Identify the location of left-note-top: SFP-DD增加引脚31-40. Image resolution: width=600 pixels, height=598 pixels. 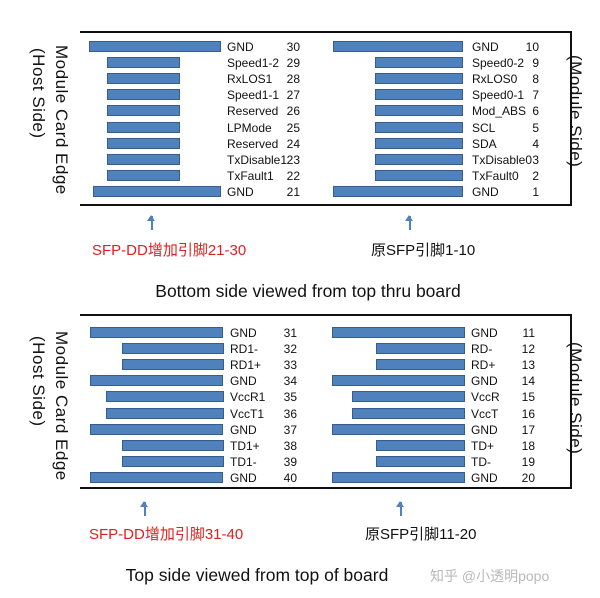
(166, 534).